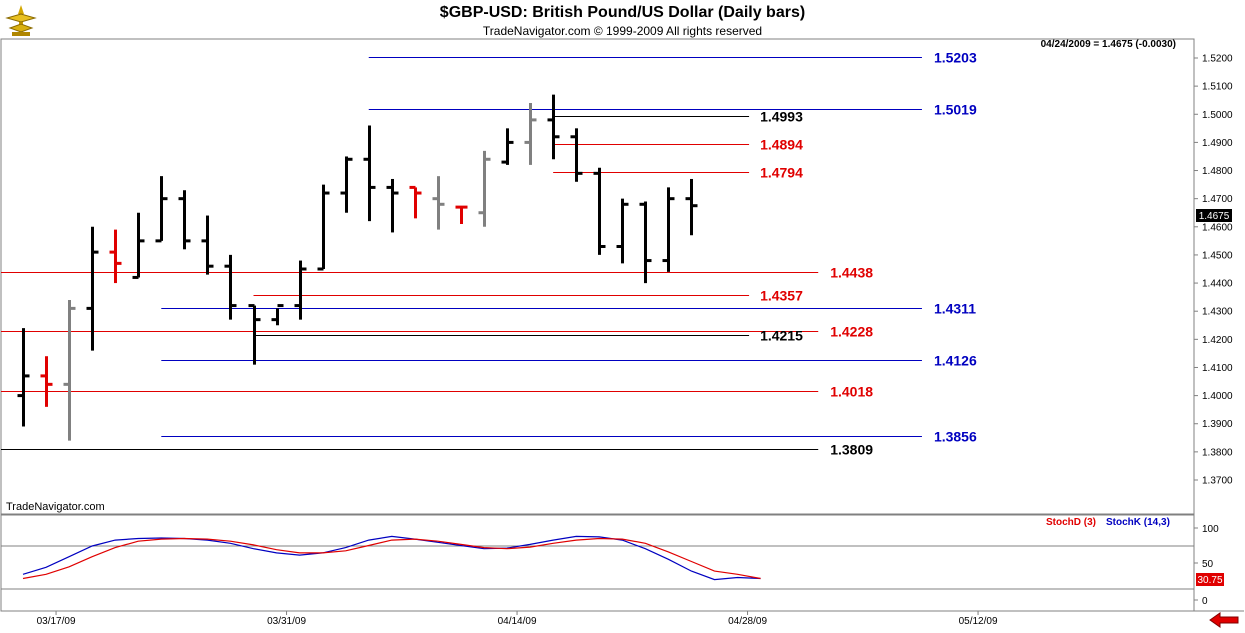  I want to click on level-label: 1.3856, so click(955, 437).